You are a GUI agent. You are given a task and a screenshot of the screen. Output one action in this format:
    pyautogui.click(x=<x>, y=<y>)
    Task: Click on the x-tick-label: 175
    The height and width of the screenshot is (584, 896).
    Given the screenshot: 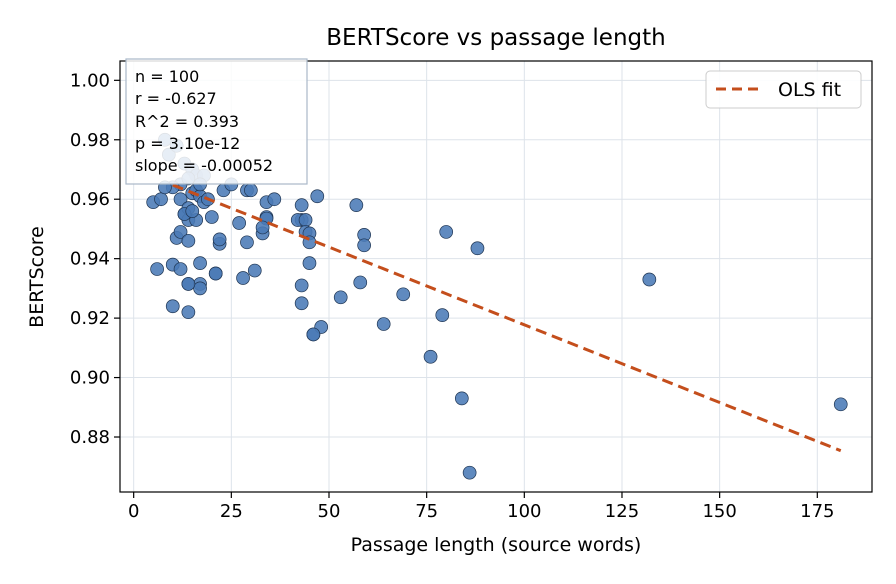 What is the action you would take?
    pyautogui.click(x=817, y=511)
    